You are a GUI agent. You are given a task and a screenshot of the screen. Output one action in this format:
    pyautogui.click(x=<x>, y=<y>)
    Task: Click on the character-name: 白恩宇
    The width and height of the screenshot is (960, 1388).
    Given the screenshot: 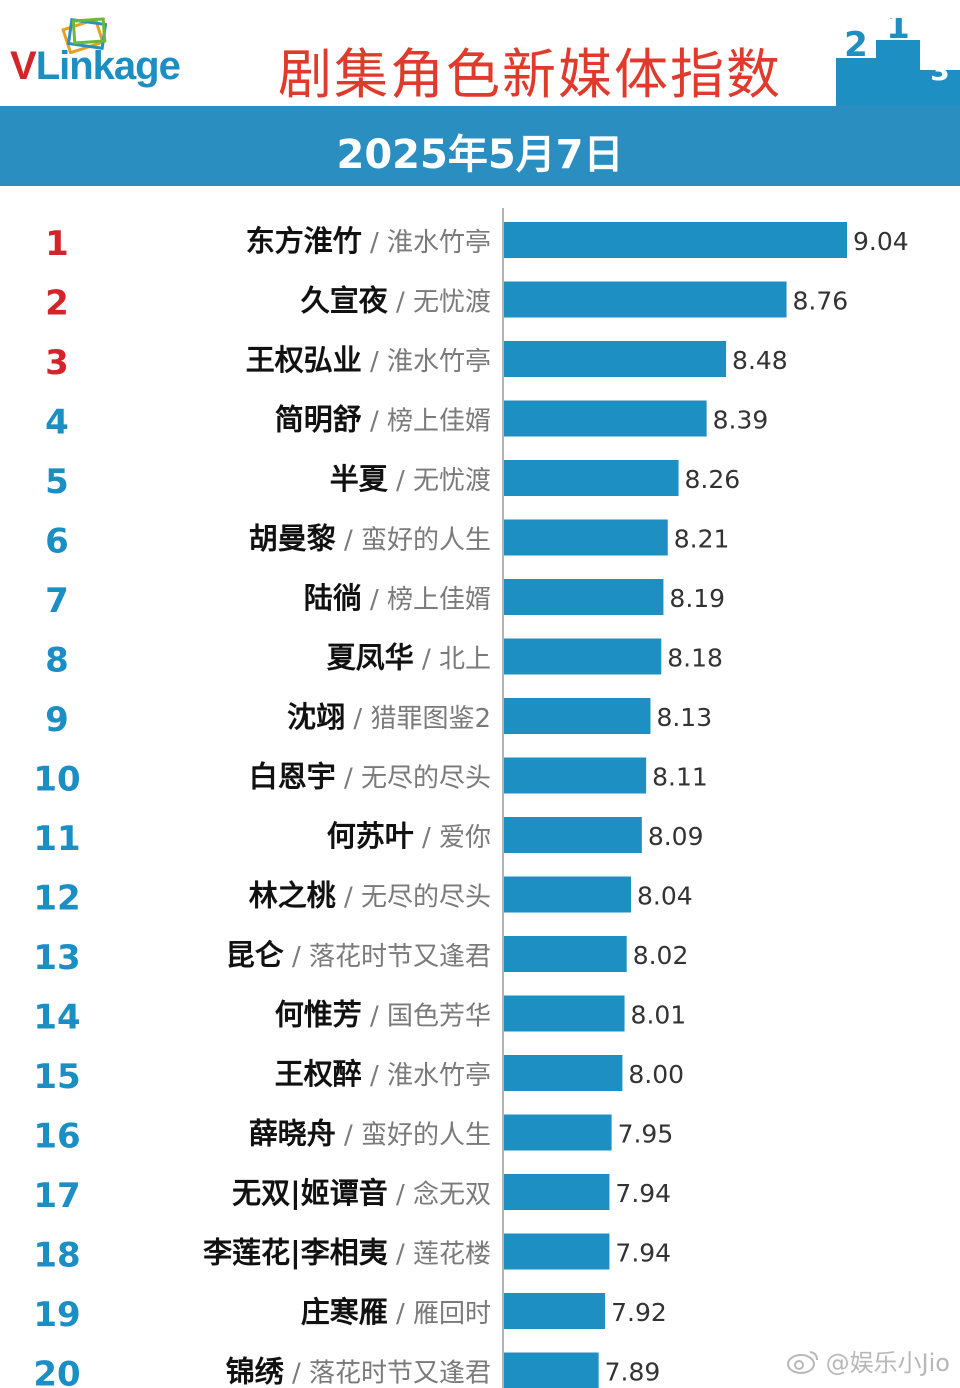 What is the action you would take?
    pyautogui.click(x=292, y=777)
    